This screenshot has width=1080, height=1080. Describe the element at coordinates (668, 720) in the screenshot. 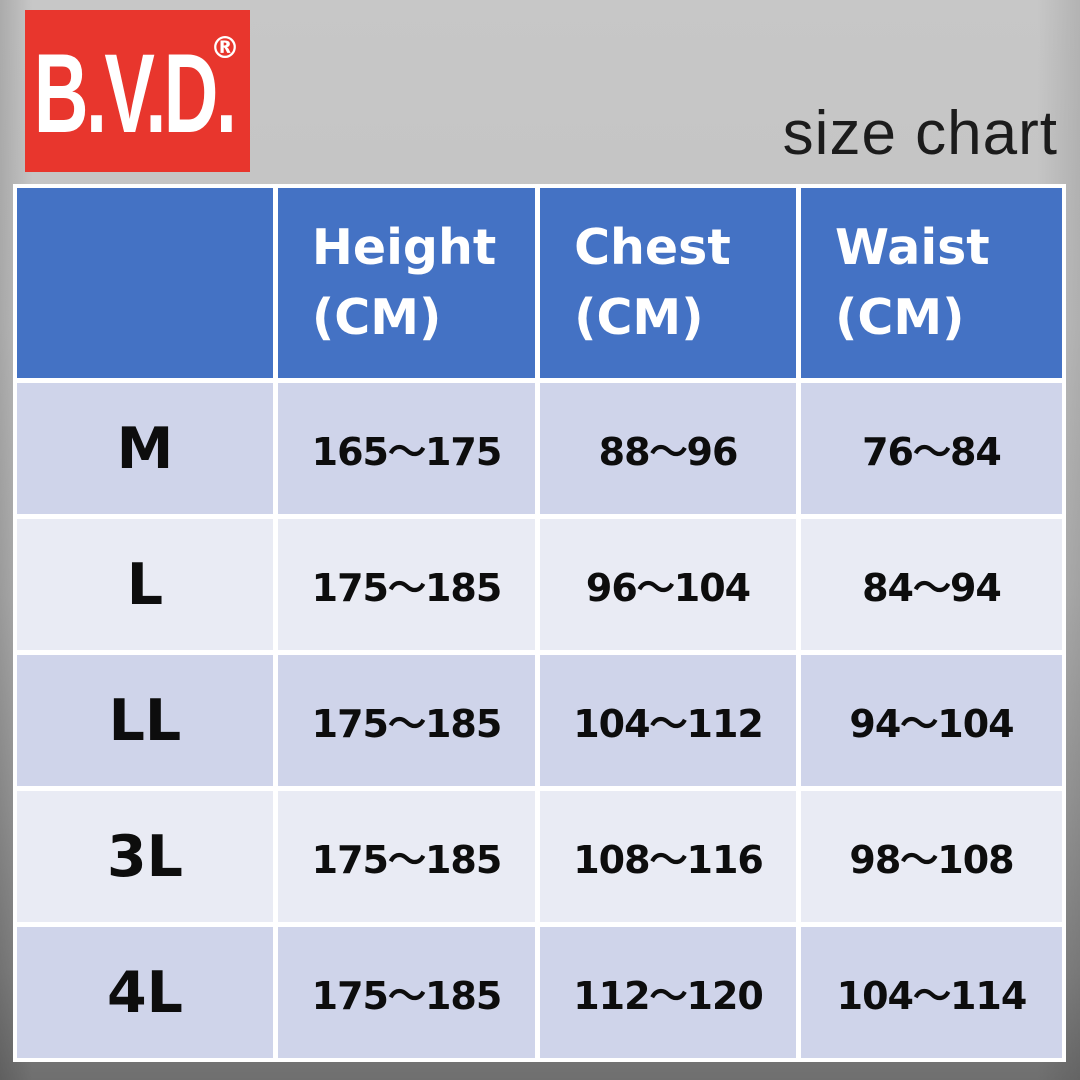

I see `row-ll-chest: 104〜112` at that location.